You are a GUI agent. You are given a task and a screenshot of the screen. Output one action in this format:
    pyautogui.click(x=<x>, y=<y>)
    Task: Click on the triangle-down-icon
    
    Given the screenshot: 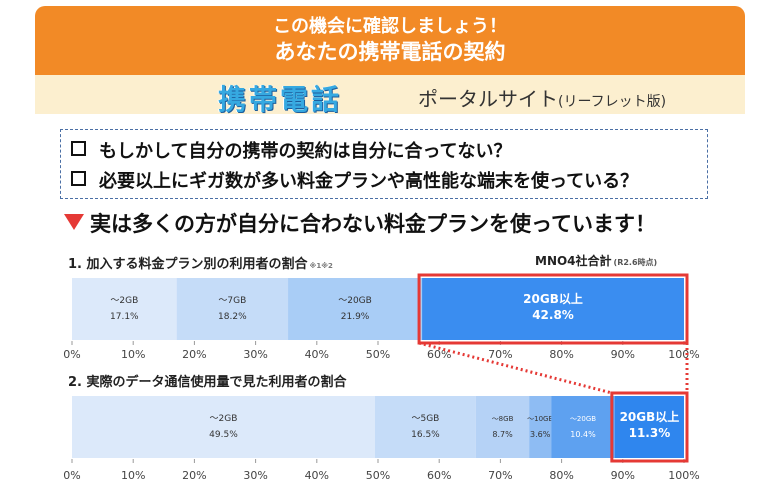 What is the action you would take?
    pyautogui.click(x=74, y=222)
    